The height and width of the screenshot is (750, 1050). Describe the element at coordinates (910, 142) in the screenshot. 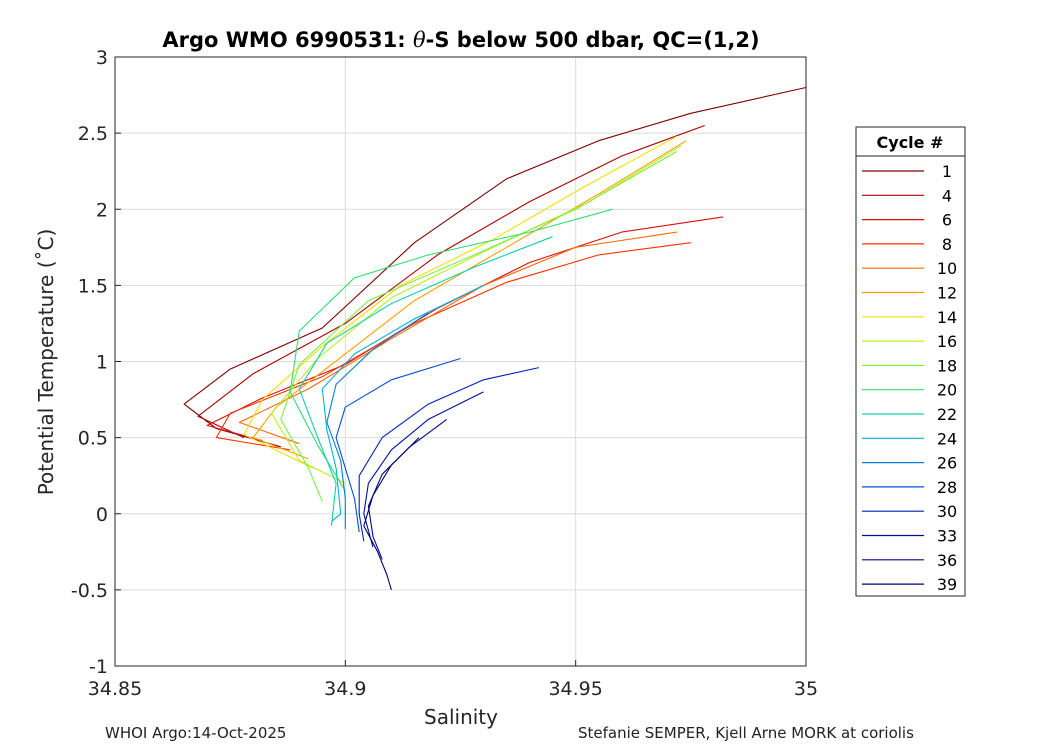

I see `legend-title: Cycle #` at that location.